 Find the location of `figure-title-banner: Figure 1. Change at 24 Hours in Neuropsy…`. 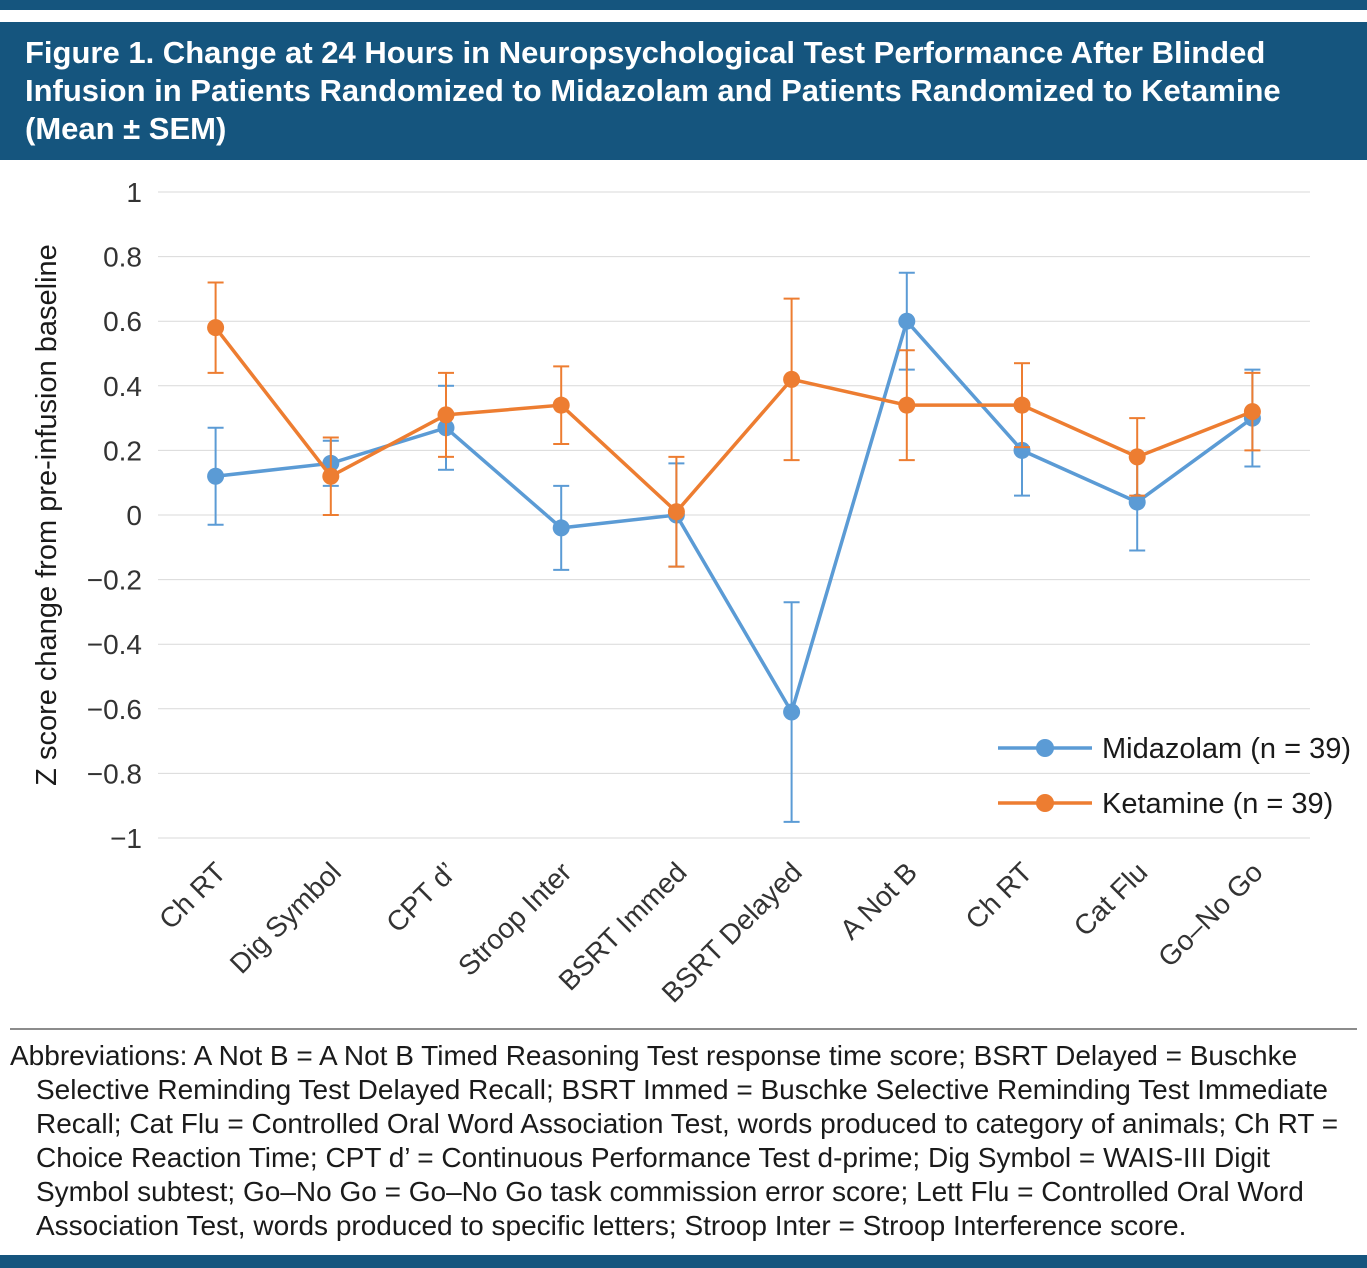

figure-title-banner: Figure 1. Change at 24 Hours in Neuropsy… is located at coordinates (683, 91).